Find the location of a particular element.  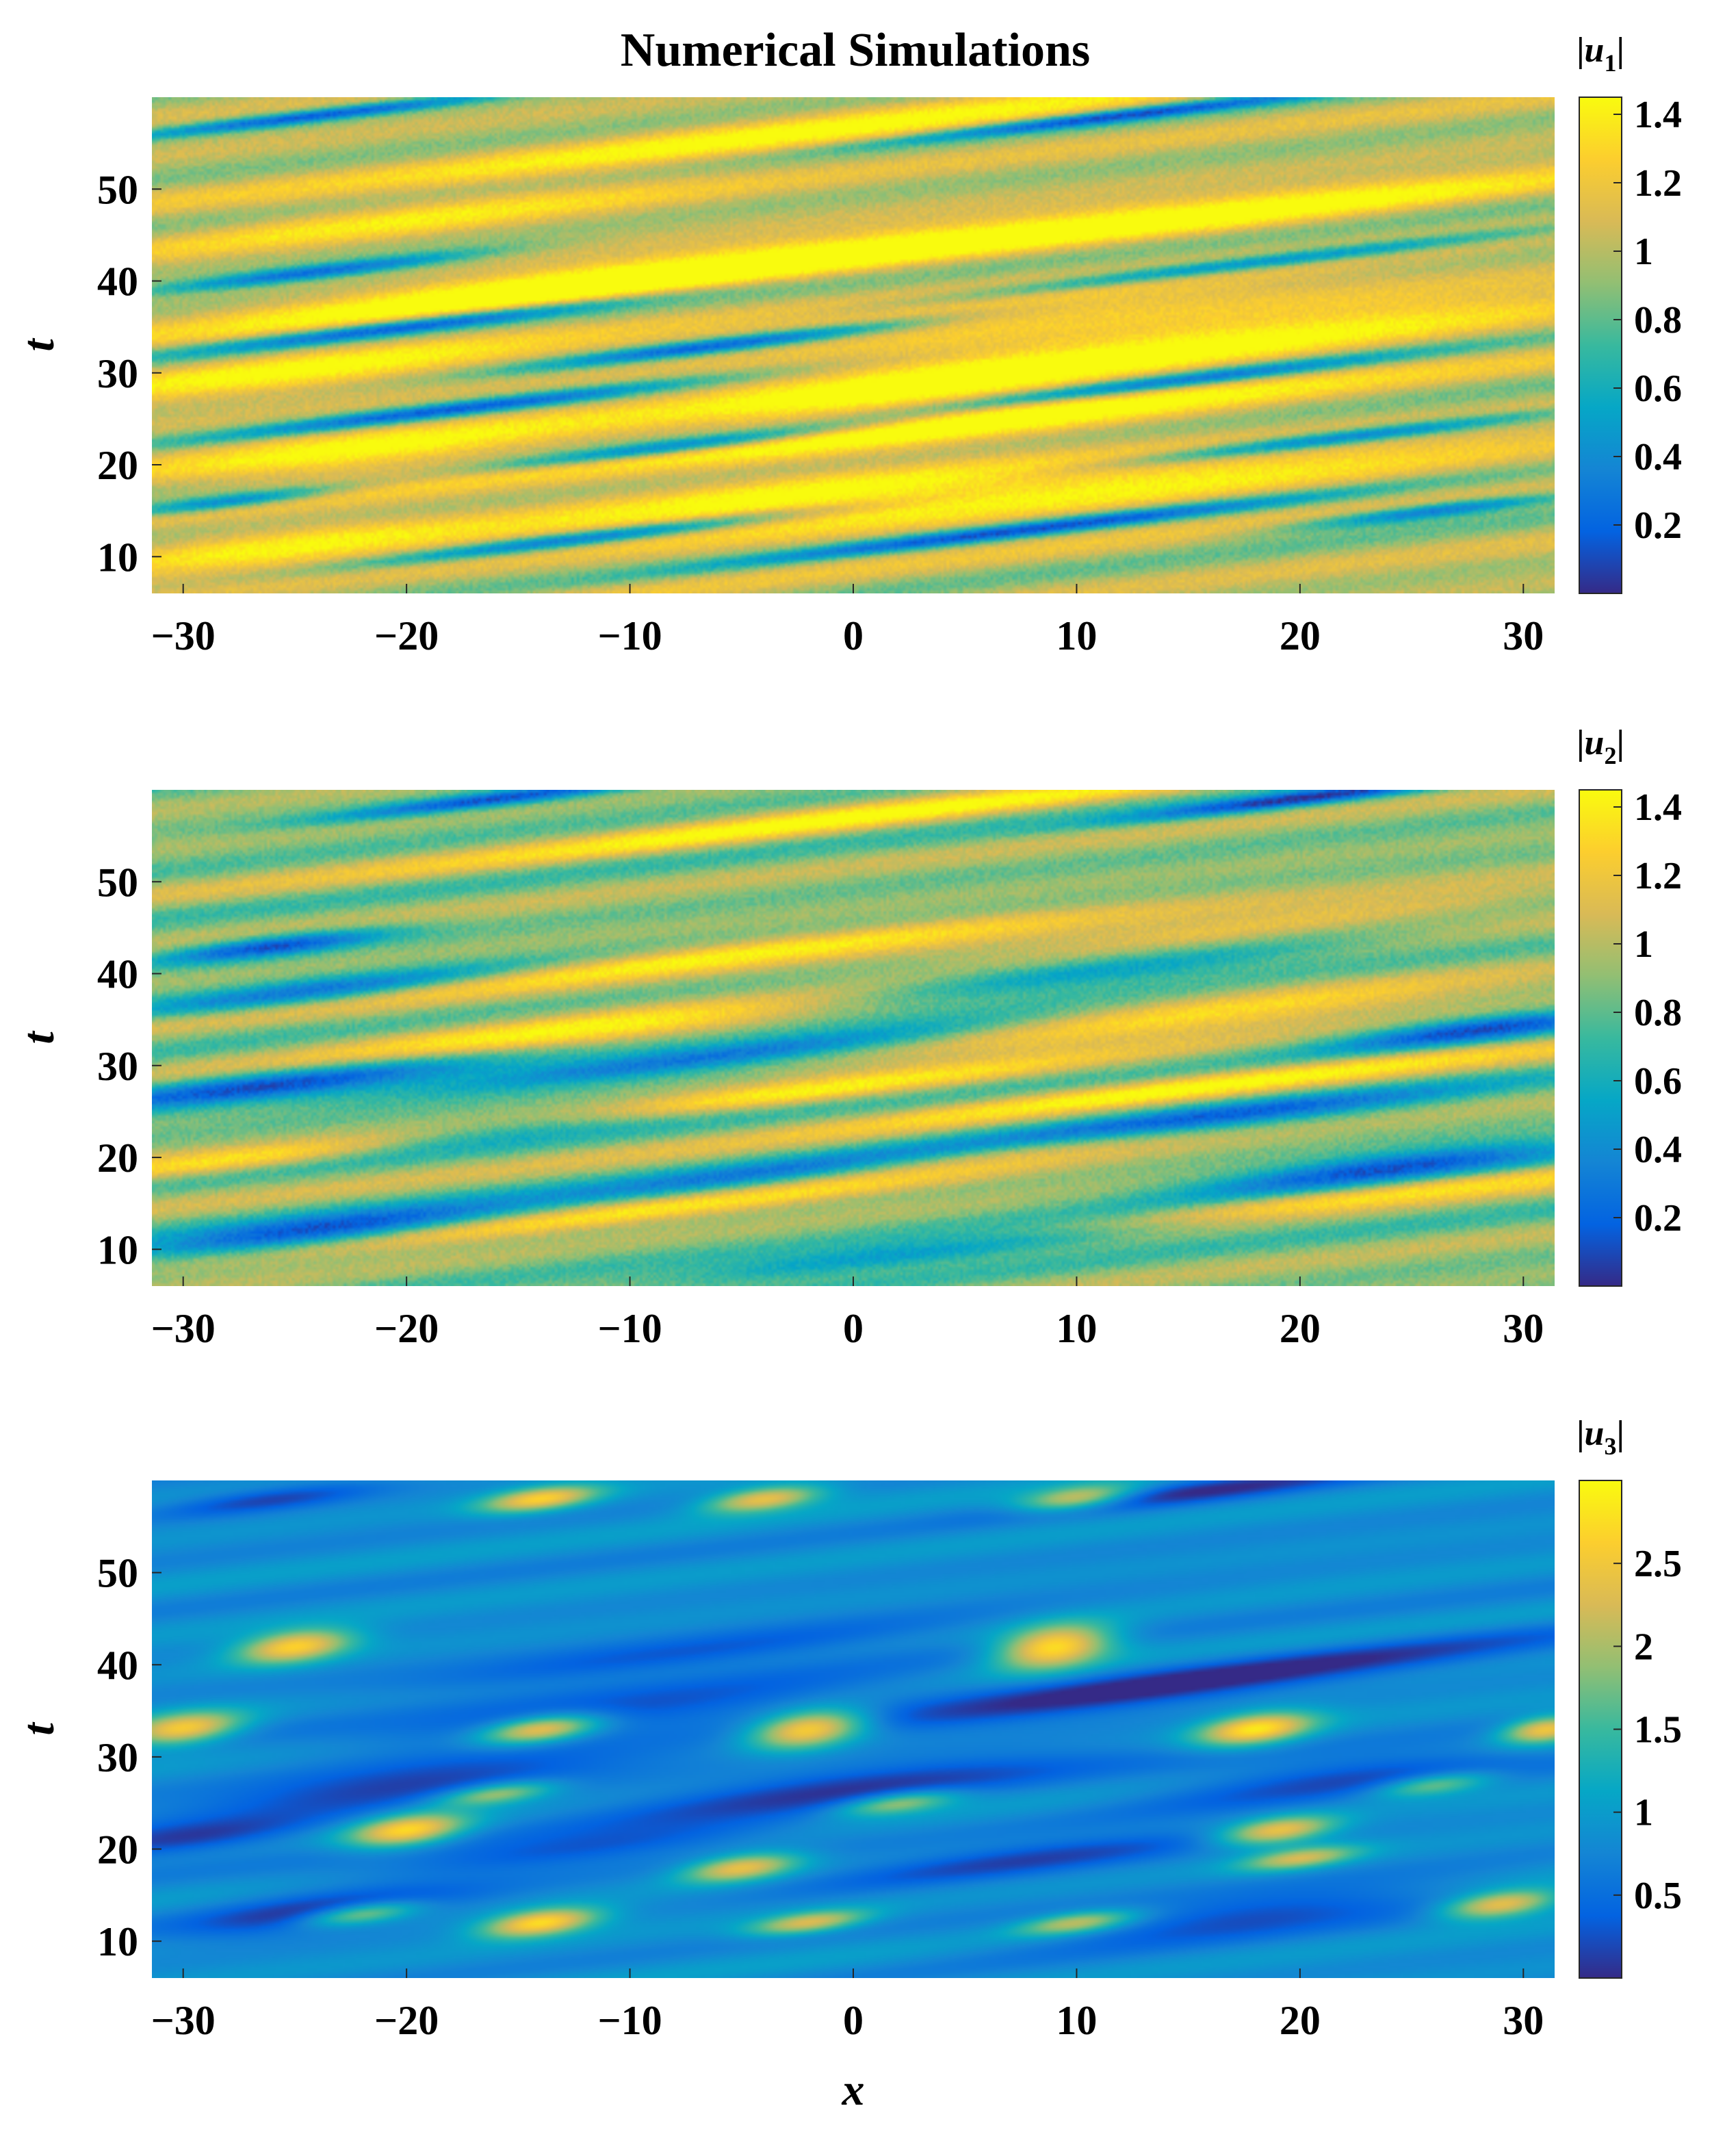

figure-title: Numerical Simulations is located at coordinates (855, 50).